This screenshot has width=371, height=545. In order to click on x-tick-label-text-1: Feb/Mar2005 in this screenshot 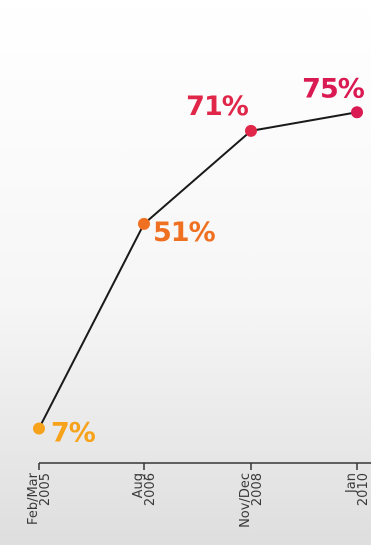, I will do `click(39, 498)`.